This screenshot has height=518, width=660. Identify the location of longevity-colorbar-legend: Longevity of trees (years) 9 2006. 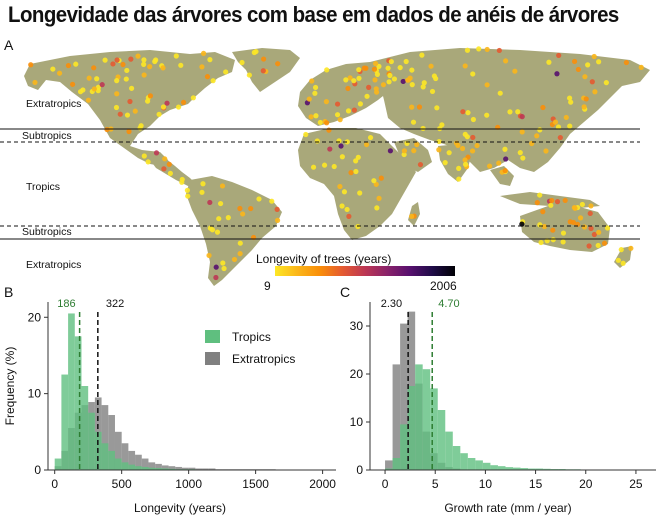
(355, 271).